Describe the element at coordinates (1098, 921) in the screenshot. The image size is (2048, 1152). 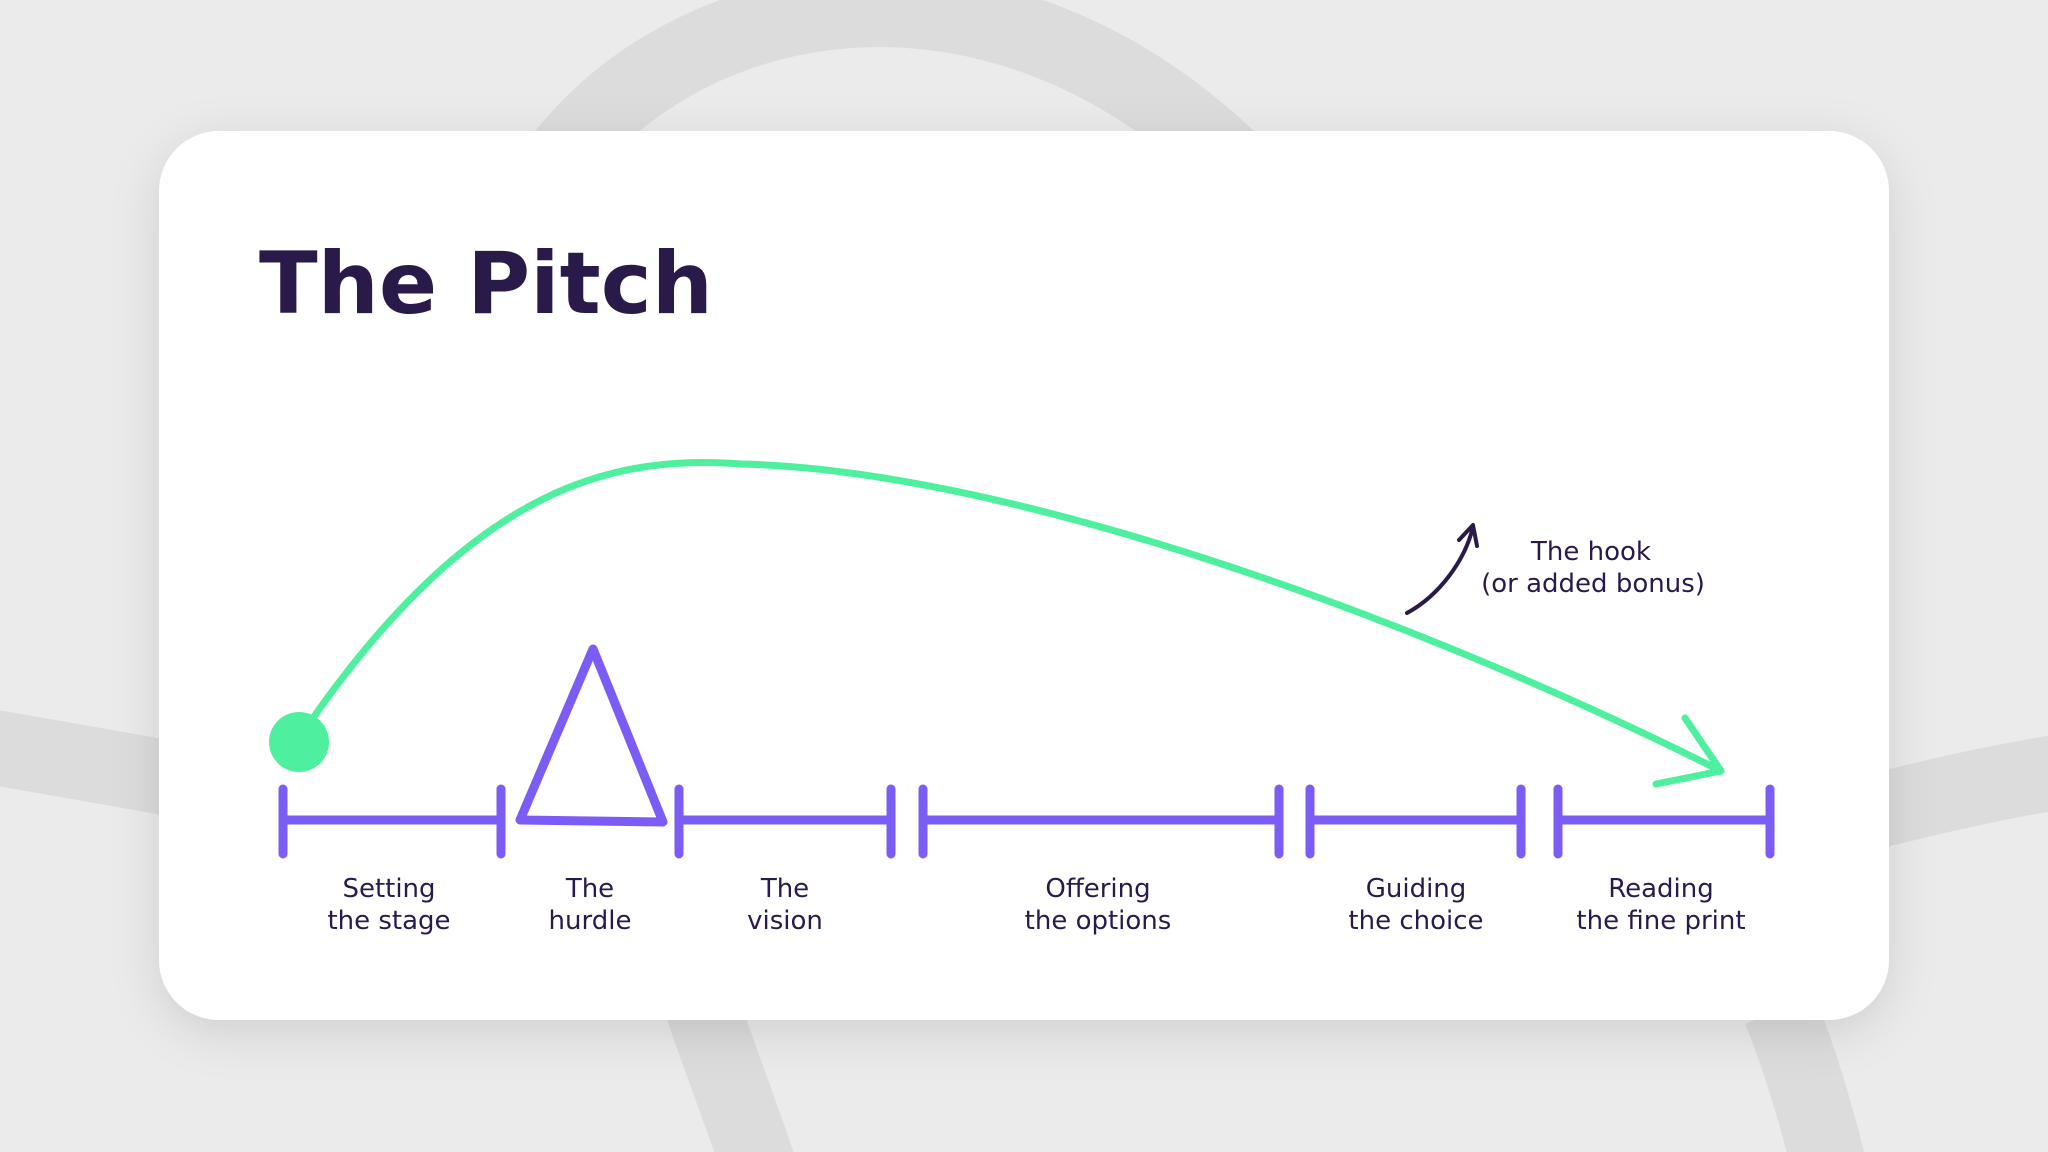
I see `stage-label: the options` at that location.